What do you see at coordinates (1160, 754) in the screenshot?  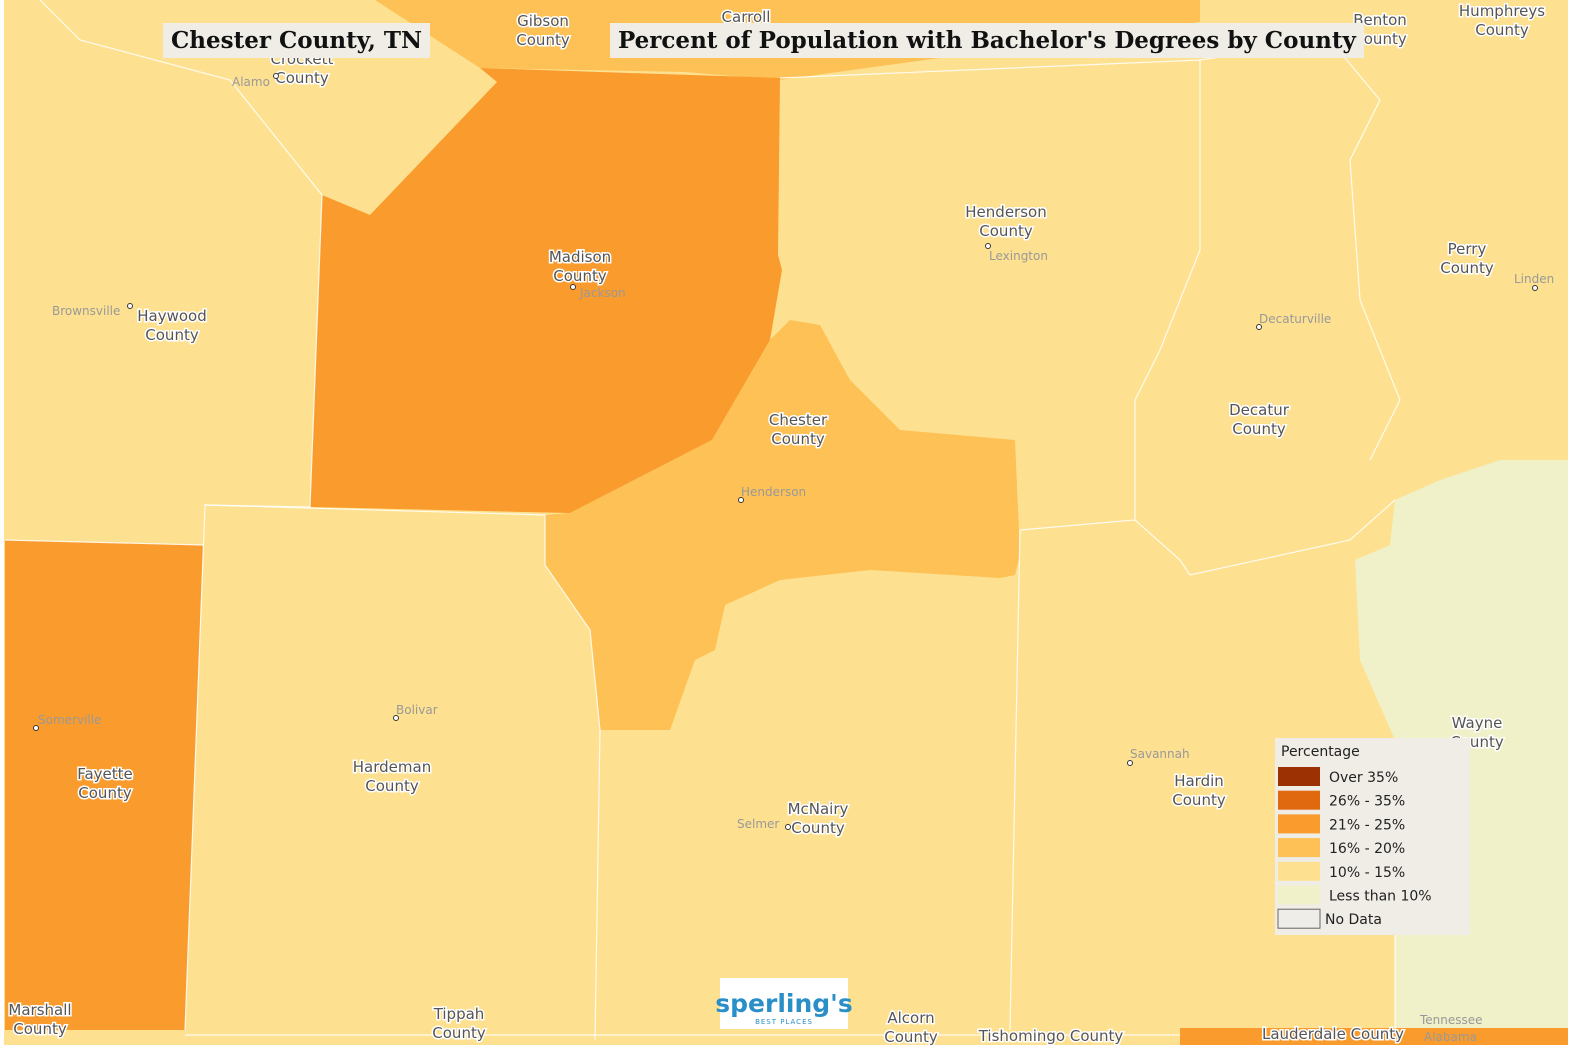 I see `place-label: Savannah` at bounding box center [1160, 754].